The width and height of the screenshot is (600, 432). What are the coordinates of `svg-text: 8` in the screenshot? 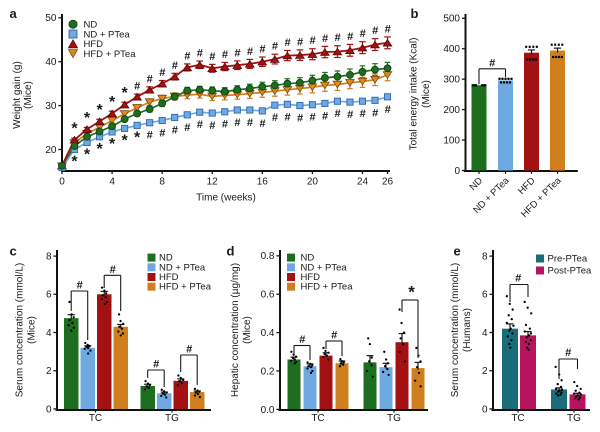 It's located at (485, 257).